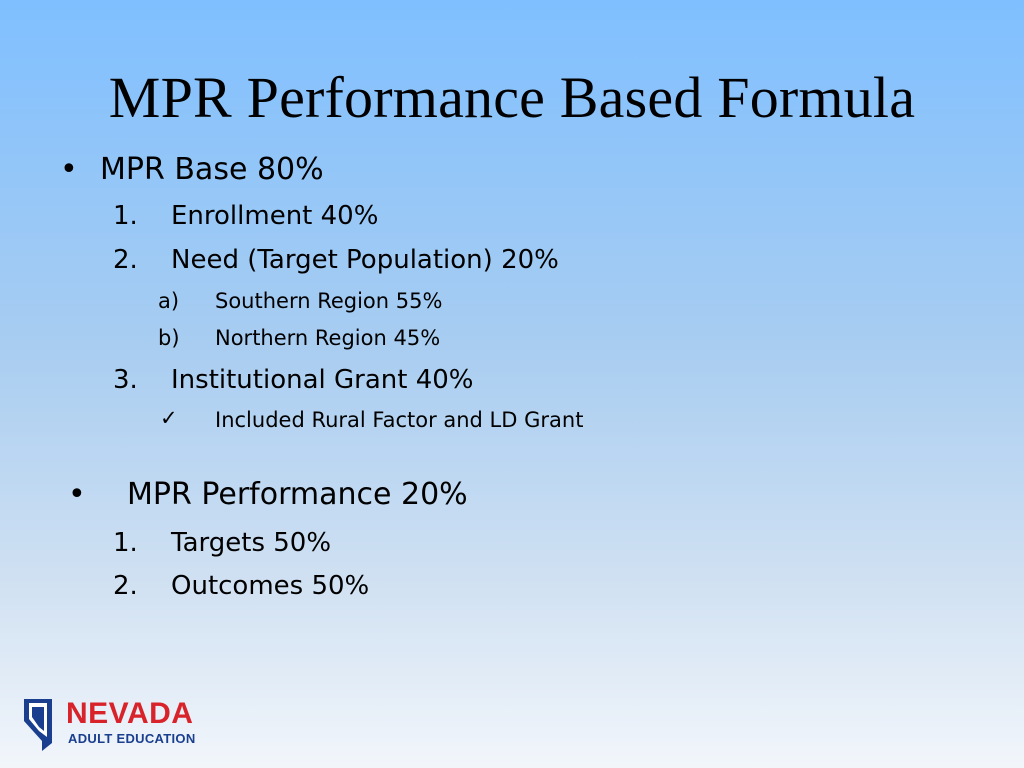 The image size is (1024, 768). What do you see at coordinates (251, 543) in the screenshot?
I see `list-item-targets: Targets 50%` at bounding box center [251, 543].